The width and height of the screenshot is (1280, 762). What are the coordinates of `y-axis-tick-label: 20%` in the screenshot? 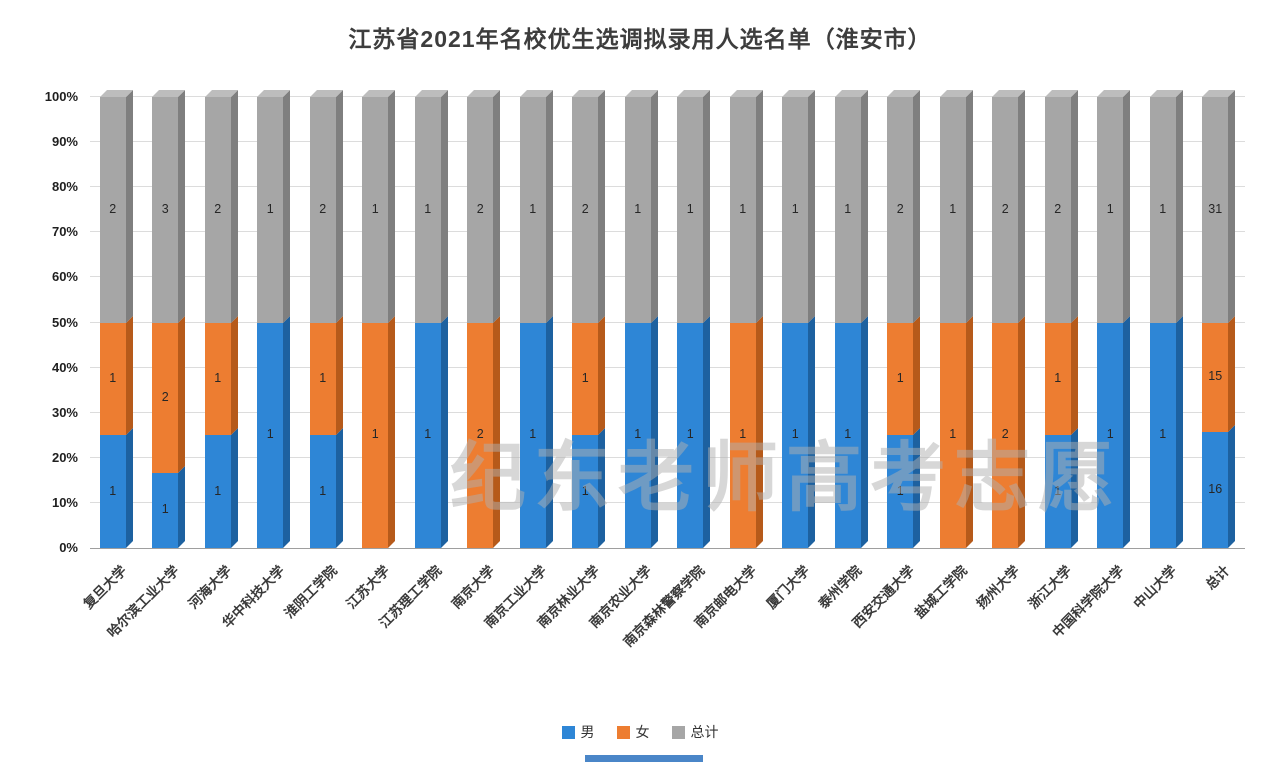 It's located at (64, 457).